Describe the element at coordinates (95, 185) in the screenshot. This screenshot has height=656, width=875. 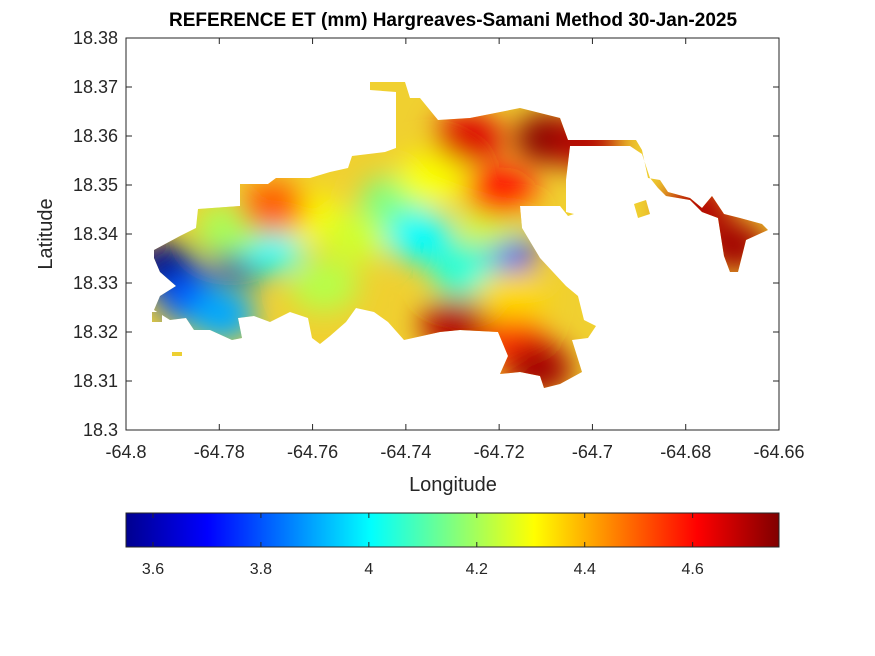
I see `y-tick-label-5: 18.35` at that location.